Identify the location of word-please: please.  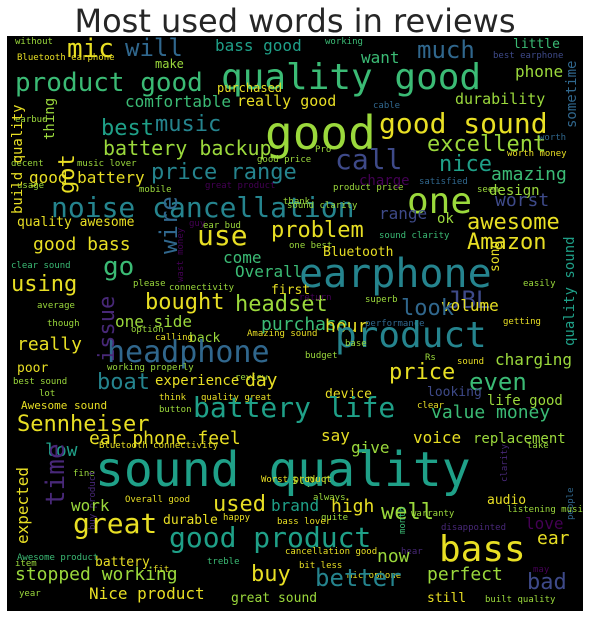
(149, 284).